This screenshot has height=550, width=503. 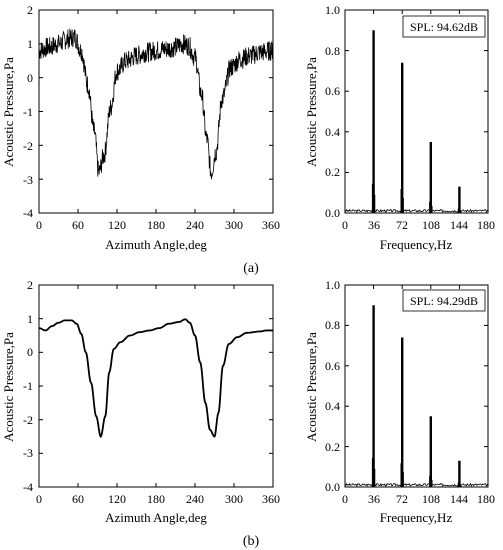 What do you see at coordinates (251, 268) in the screenshot?
I see `panel-label-a: (a)` at bounding box center [251, 268].